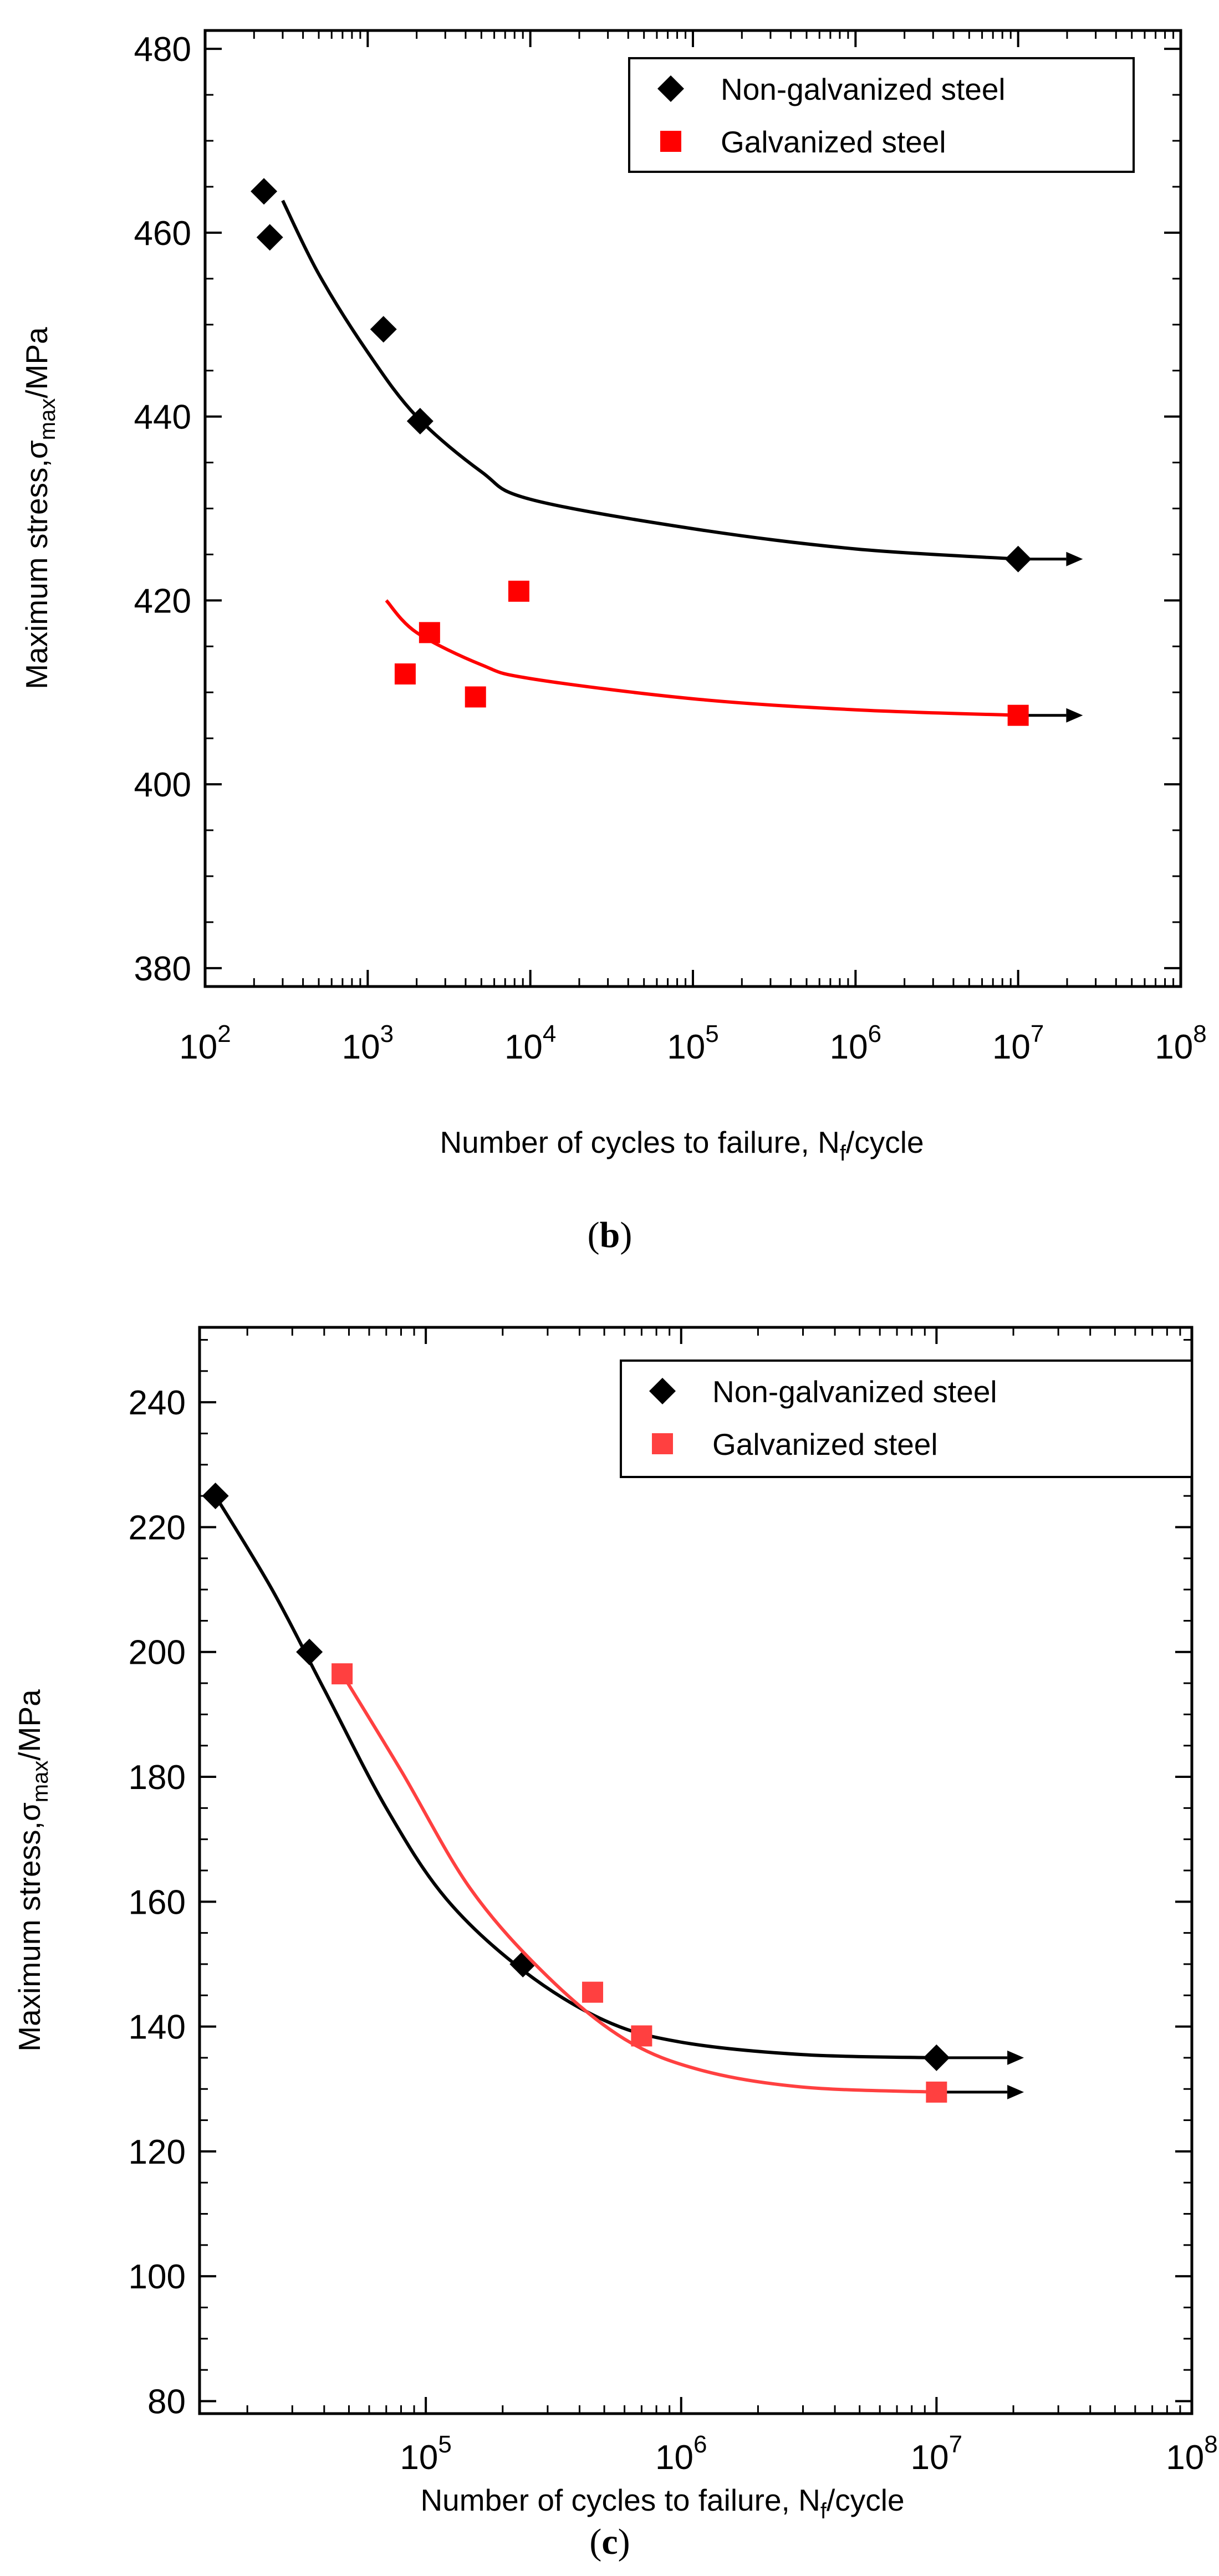  I want to click on y-tick-label: 200, so click(157, 1653).